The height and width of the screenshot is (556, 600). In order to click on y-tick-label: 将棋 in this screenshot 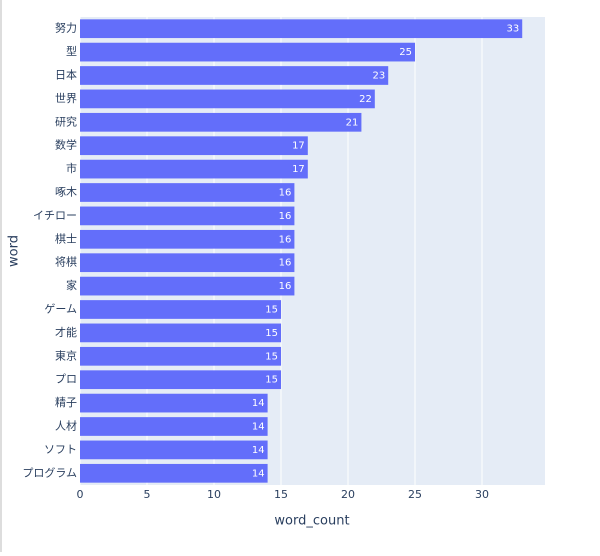, I will do `click(66, 262)`.